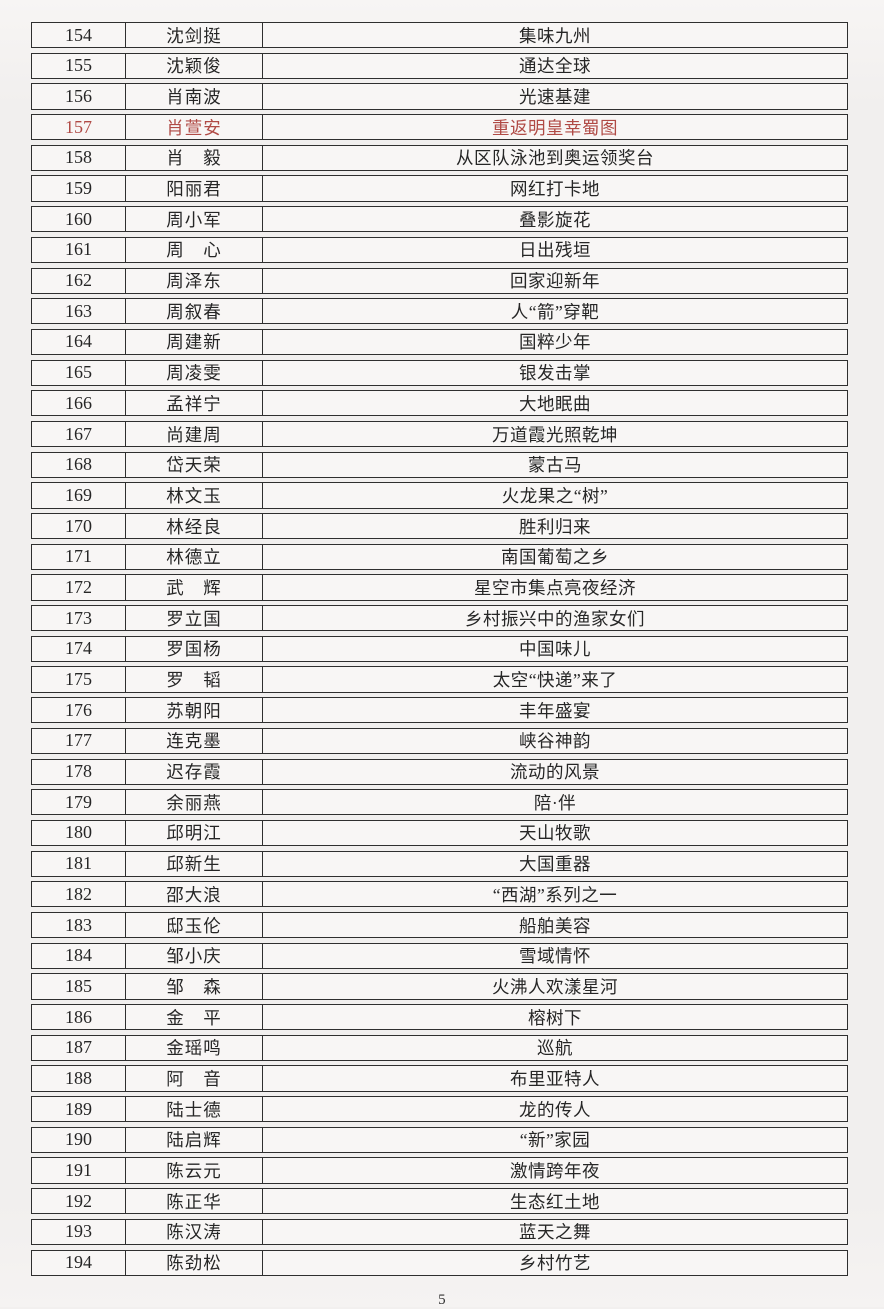 The image size is (884, 1309). Describe the element at coordinates (194, 372) in the screenshot. I see `entry-name-cell: 周凌雯` at that location.